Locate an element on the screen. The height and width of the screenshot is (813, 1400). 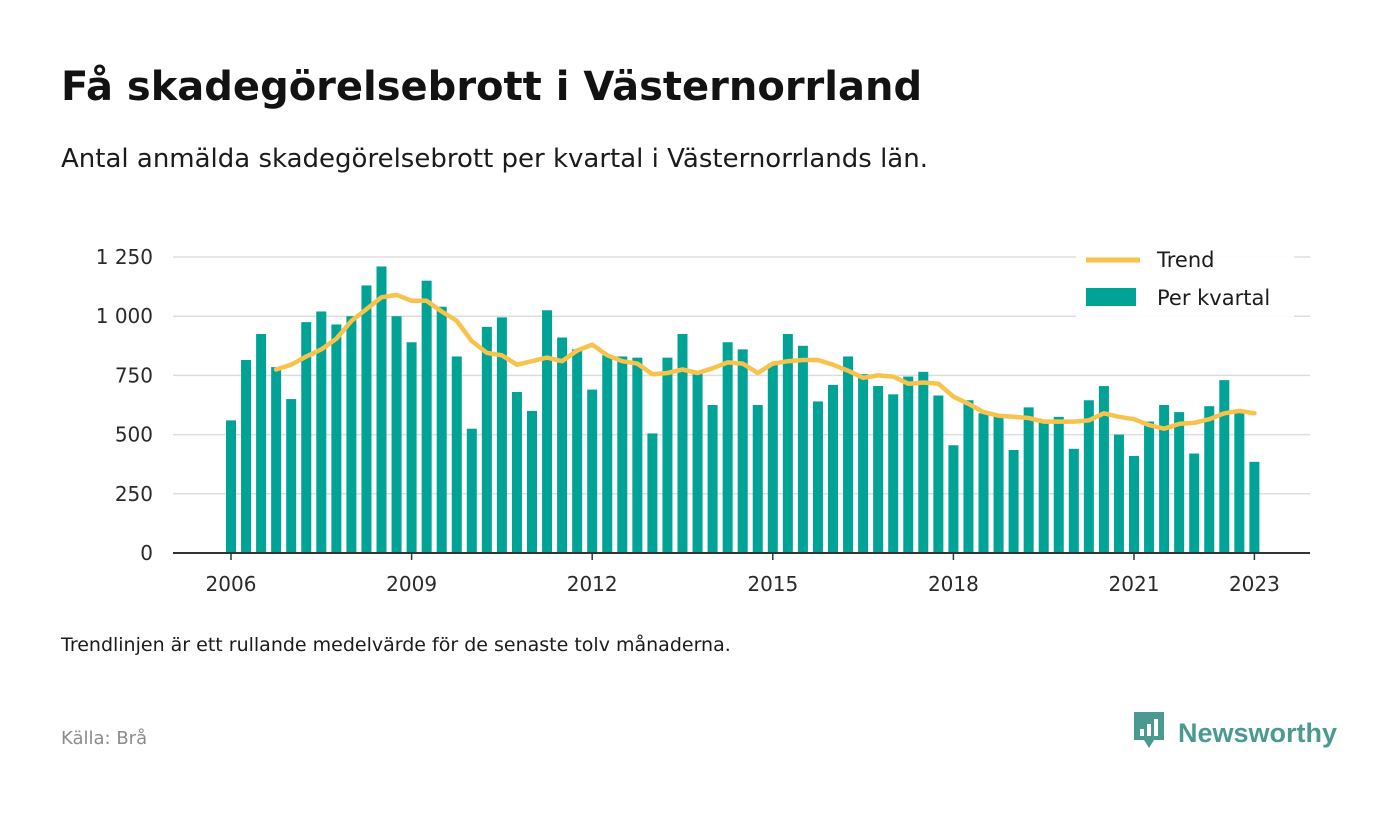
chart-title: Få skadegörelsebrott i Västernorrland is located at coordinates (492, 87).